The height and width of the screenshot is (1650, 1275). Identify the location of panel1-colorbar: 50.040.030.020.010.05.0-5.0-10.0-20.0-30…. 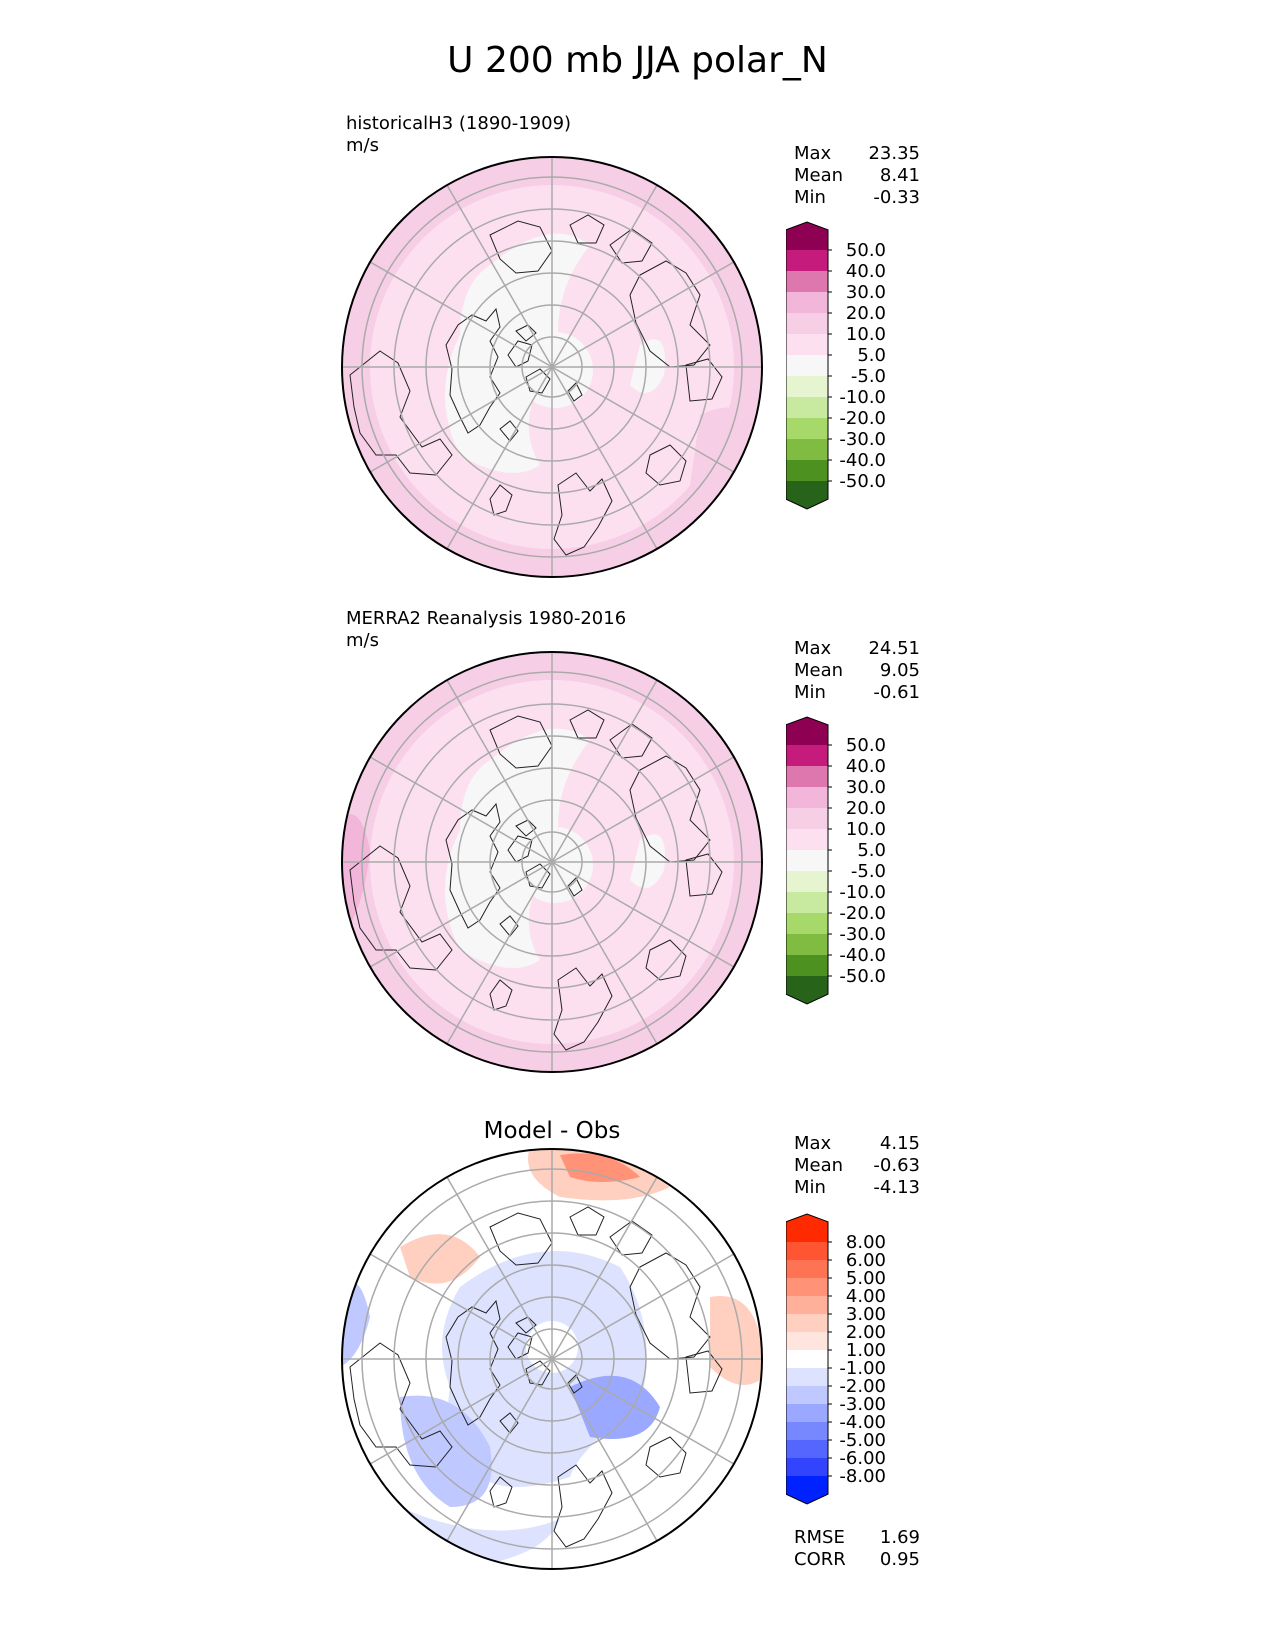
(836, 365).